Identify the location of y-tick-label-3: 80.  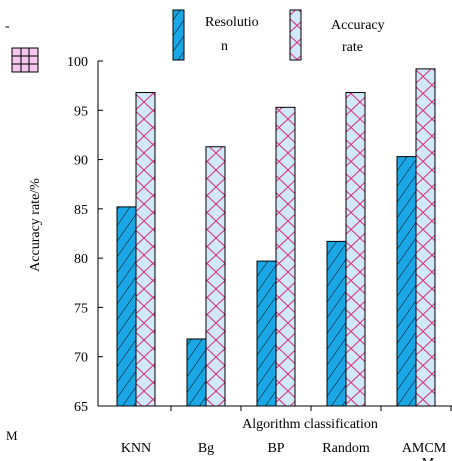
(81, 259).